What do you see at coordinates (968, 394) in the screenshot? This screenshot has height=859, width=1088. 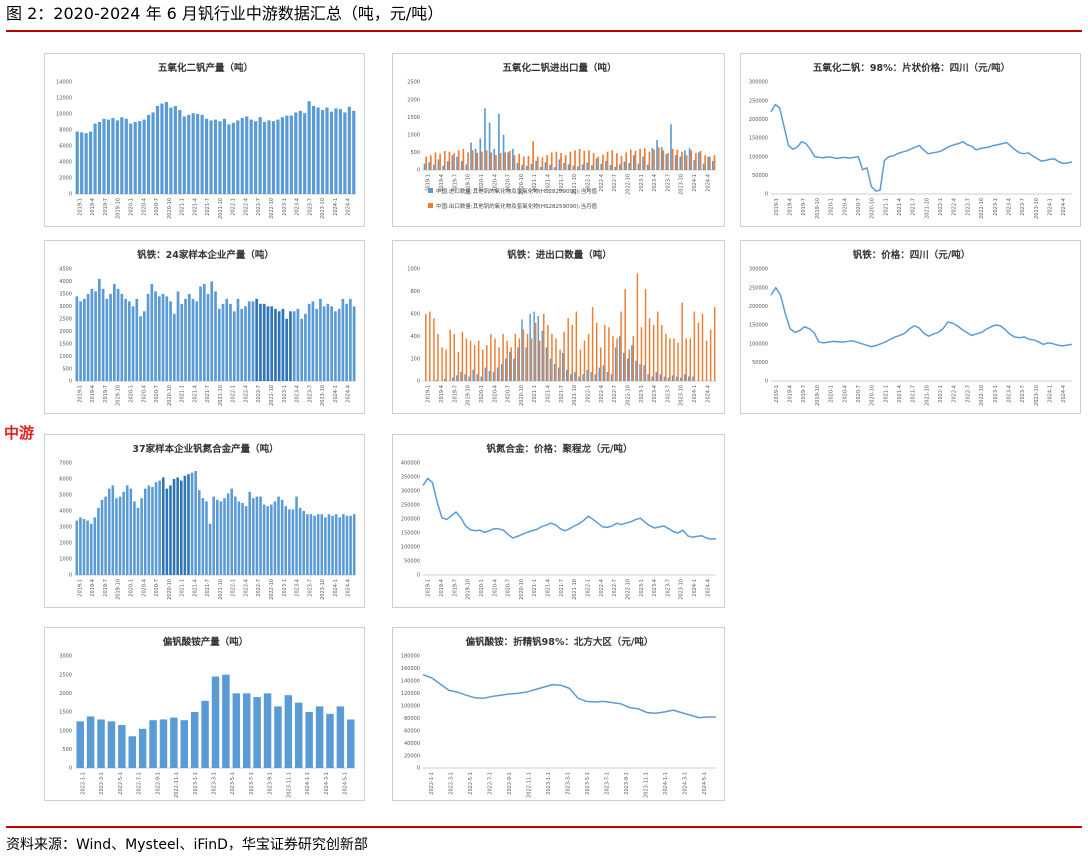 I see `x-tick-label: 2022-7` at bounding box center [968, 394].